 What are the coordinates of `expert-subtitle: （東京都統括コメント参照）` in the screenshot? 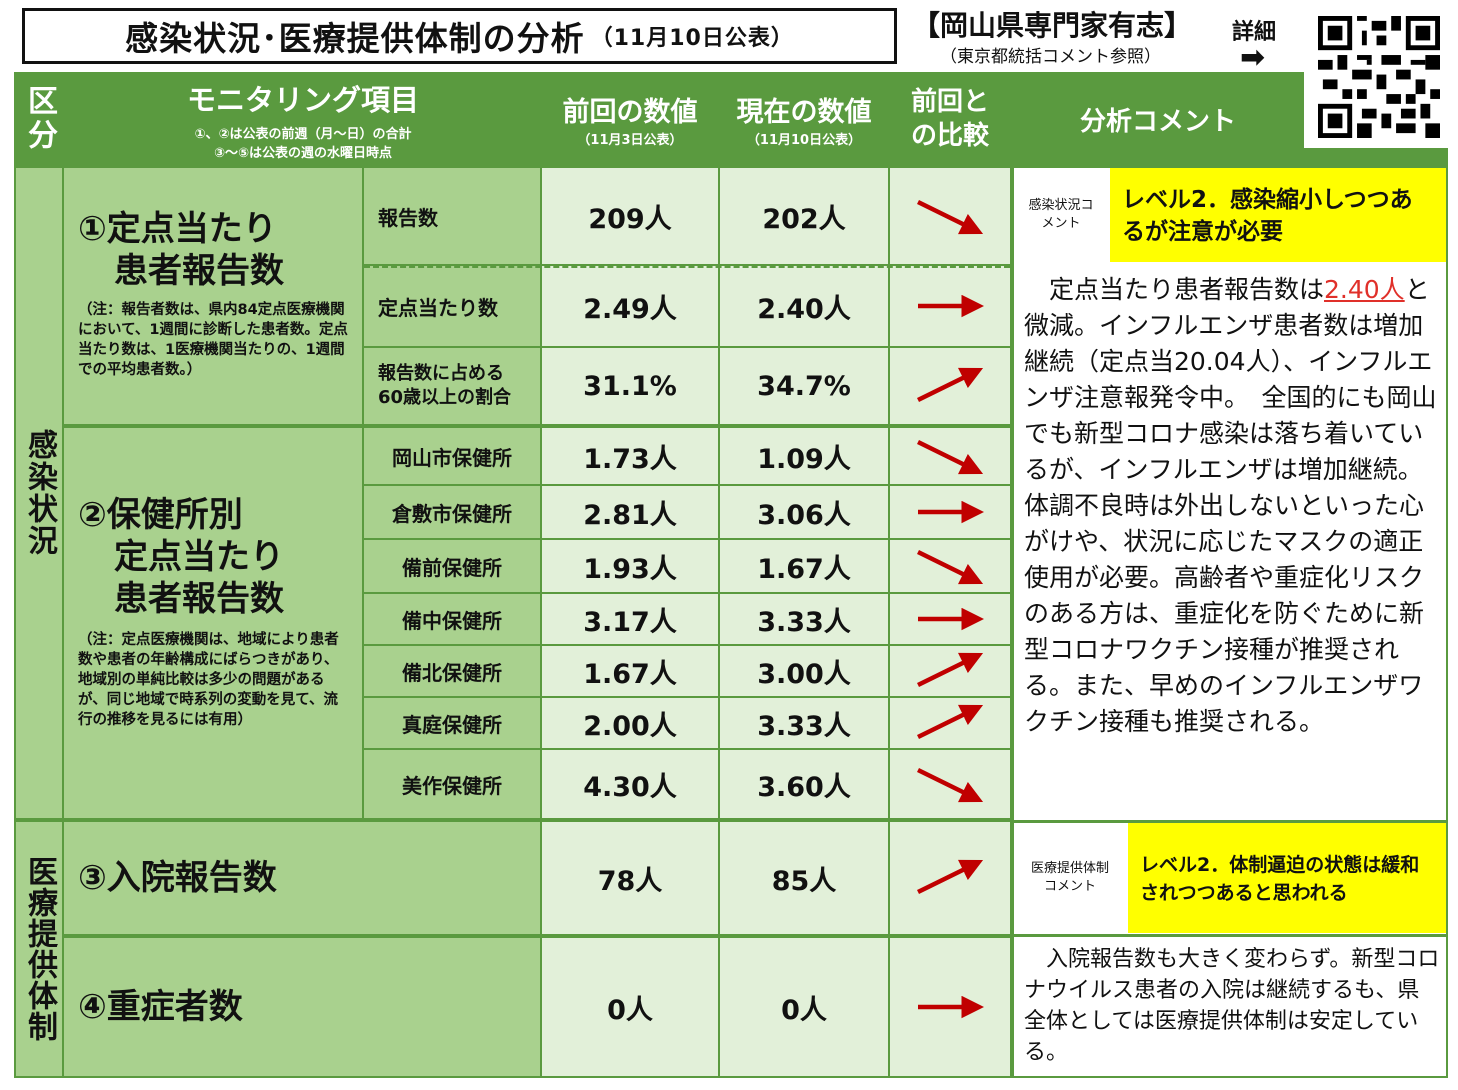 It's located at (1050, 57).